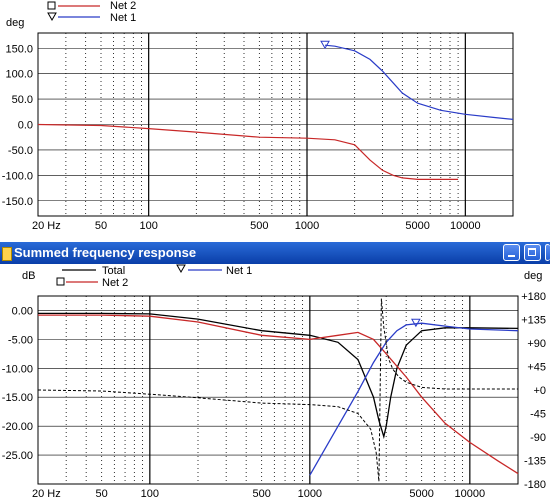 This screenshot has width=550, height=504. I want to click on bottom-xtick-label: 20 Hz, so click(46, 494).